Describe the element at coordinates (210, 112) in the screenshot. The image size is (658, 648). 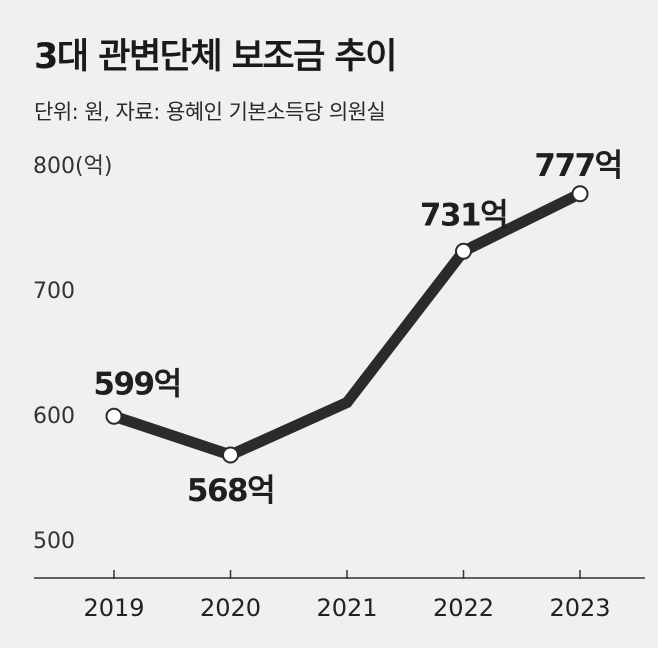
I see `chart-subtitle: 단위: 원, 자료: 용혜인 기본소득당 의원실` at that location.